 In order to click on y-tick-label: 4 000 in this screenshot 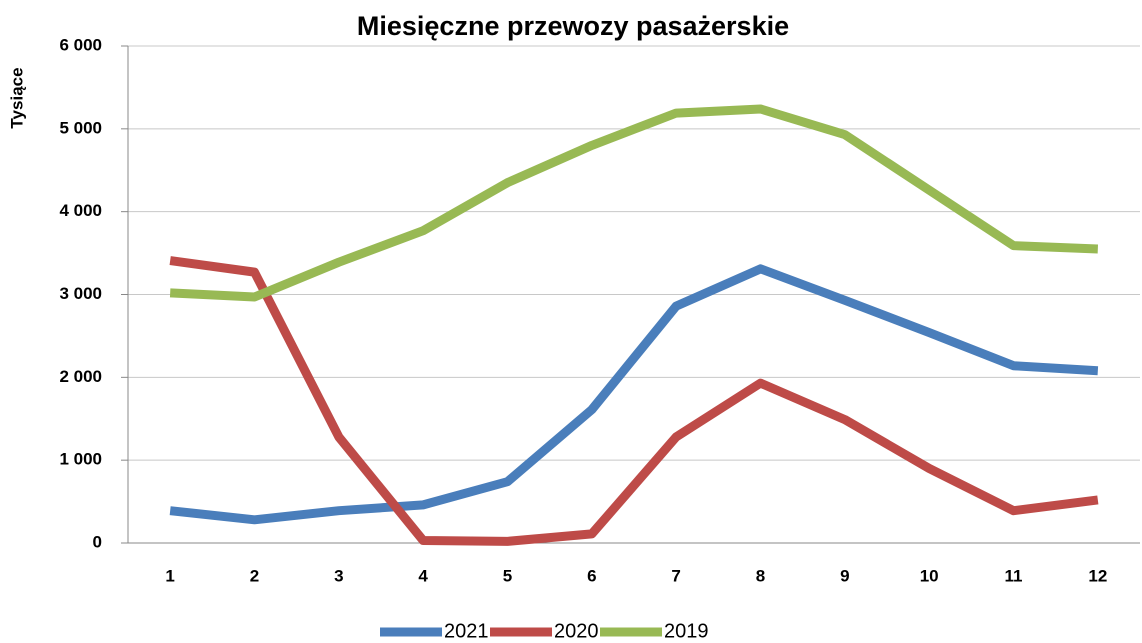, I will do `click(80, 210)`.